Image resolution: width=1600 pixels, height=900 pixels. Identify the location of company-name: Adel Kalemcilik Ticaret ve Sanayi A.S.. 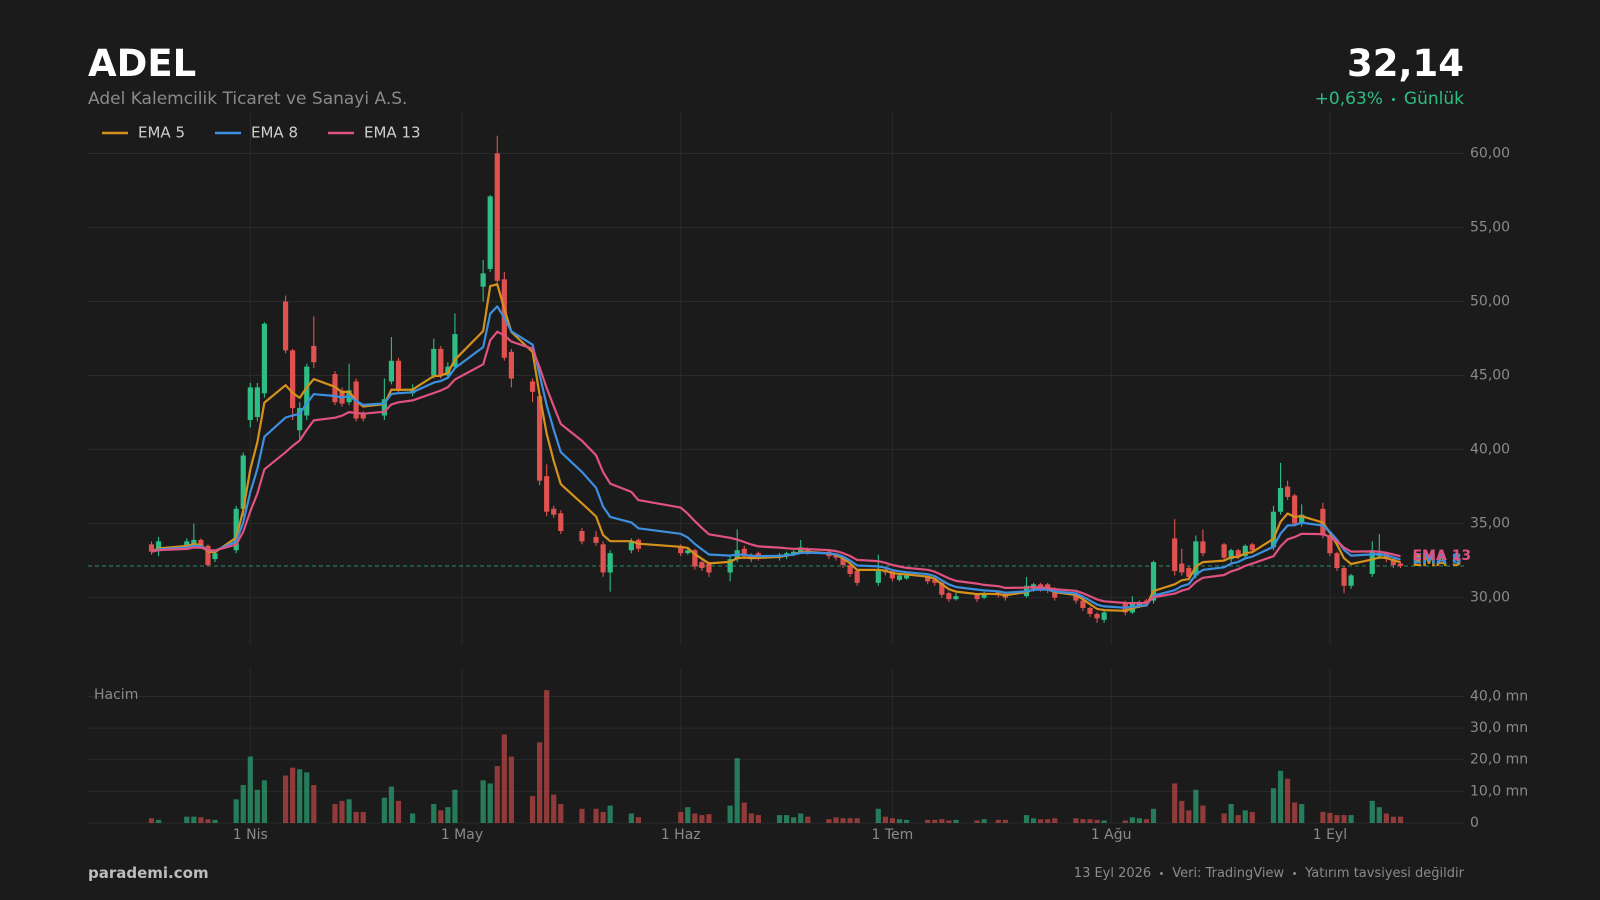
(248, 99).